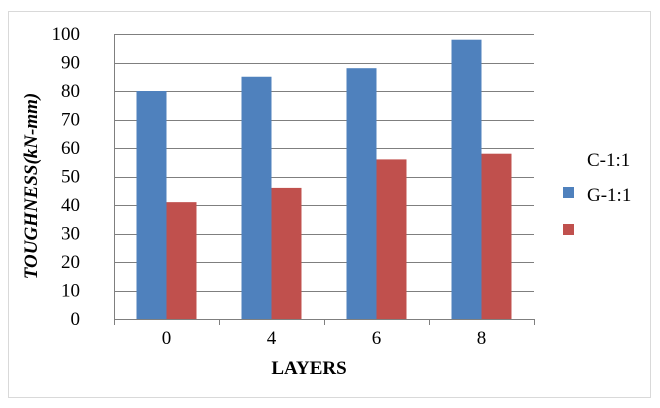 This screenshot has height=408, width=660. Describe the element at coordinates (70, 205) in the screenshot. I see `y-tick-label: 40` at that location.